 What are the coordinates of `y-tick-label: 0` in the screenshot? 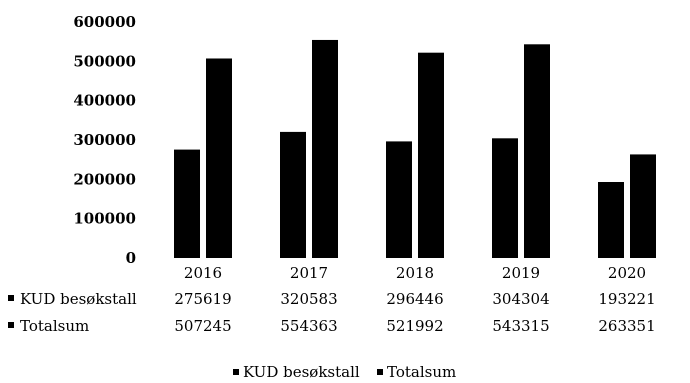 It's located at (131, 258).